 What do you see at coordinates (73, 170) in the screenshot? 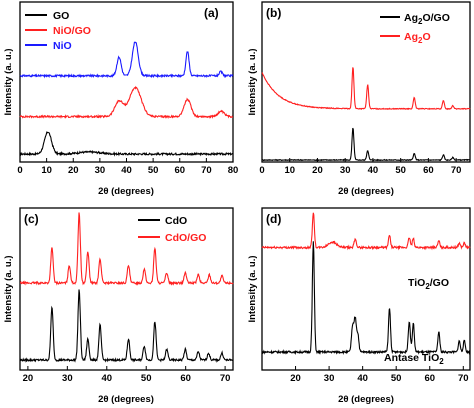
I see `x-tick-label-a-20: 20` at bounding box center [73, 170].